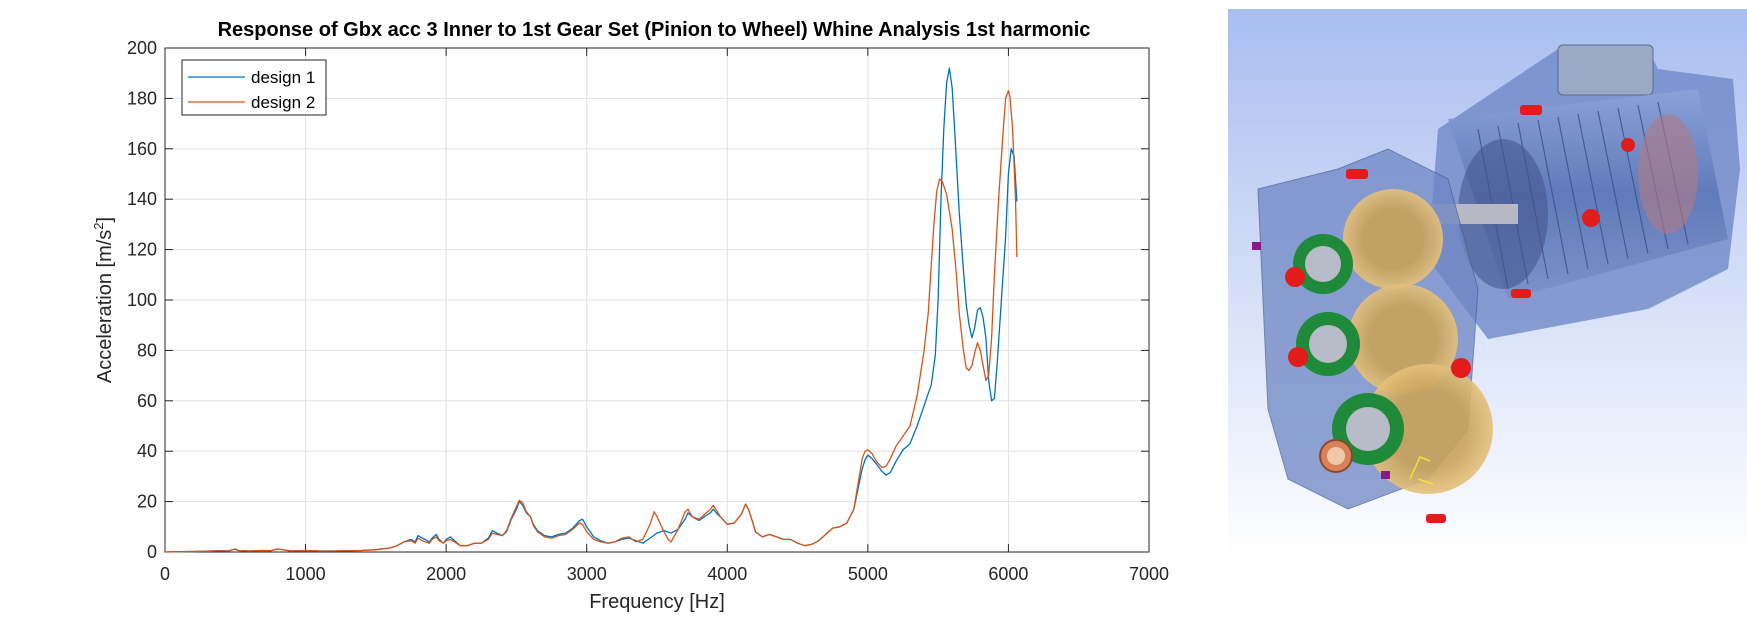  I want to click on y-tick-label: 0, so click(152, 552).